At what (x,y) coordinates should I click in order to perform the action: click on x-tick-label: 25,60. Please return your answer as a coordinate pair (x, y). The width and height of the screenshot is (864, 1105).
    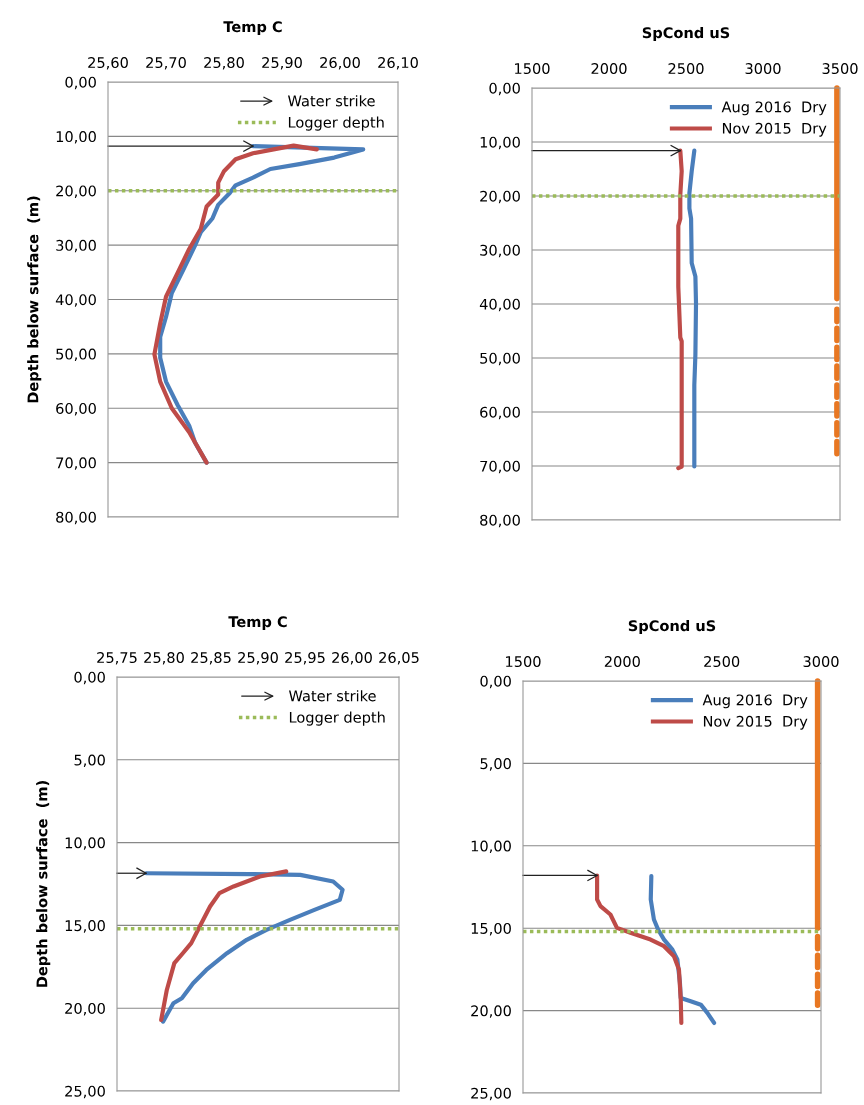
    Looking at the image, I should click on (108, 63).